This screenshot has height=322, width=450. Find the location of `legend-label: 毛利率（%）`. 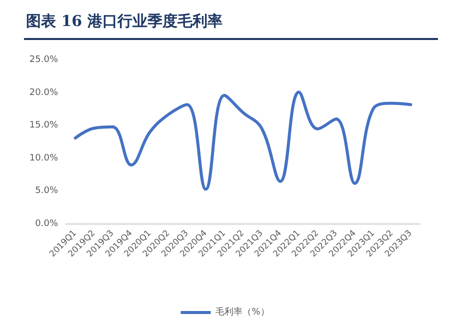

legend-label: 毛利率（%） is located at coordinates (243, 312).